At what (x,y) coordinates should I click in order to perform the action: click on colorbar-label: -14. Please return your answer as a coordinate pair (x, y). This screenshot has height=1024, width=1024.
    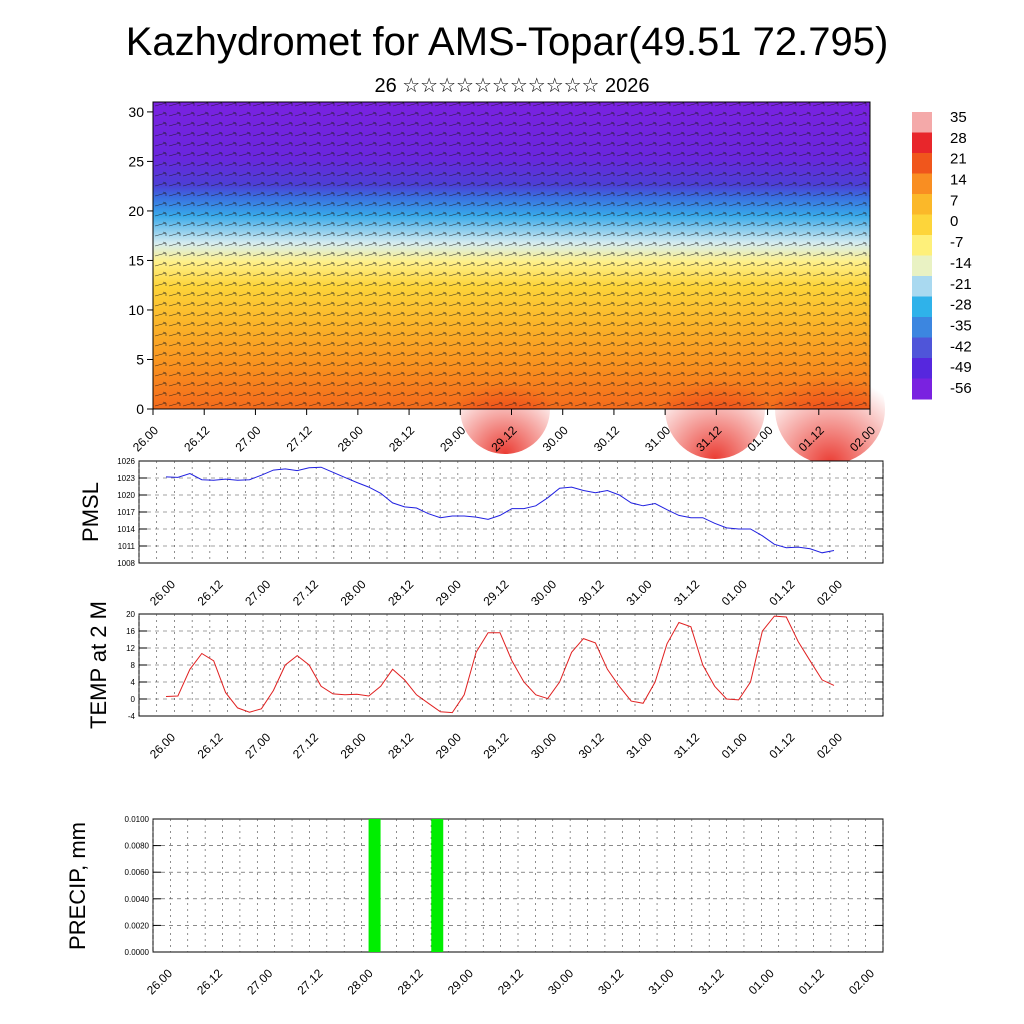
    Looking at the image, I should click on (961, 263).